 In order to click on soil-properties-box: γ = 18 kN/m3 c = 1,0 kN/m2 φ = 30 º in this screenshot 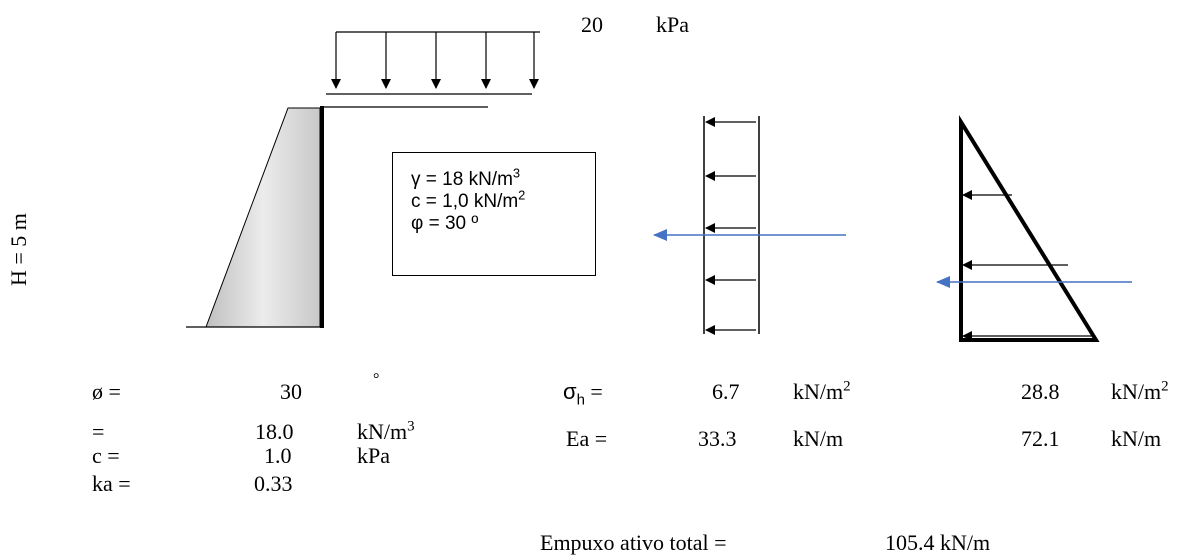, I will do `click(494, 214)`.